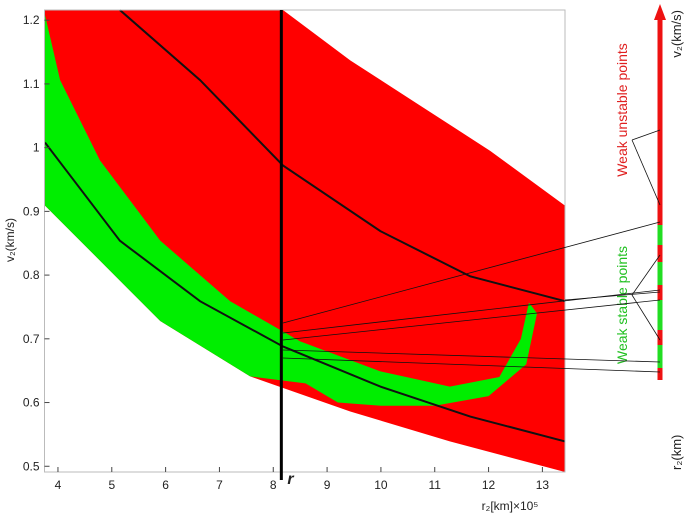 This screenshot has width=685, height=519. Describe the element at coordinates (676, 34) in the screenshot. I see `v-axis-label: v₂(km/s)` at that location.